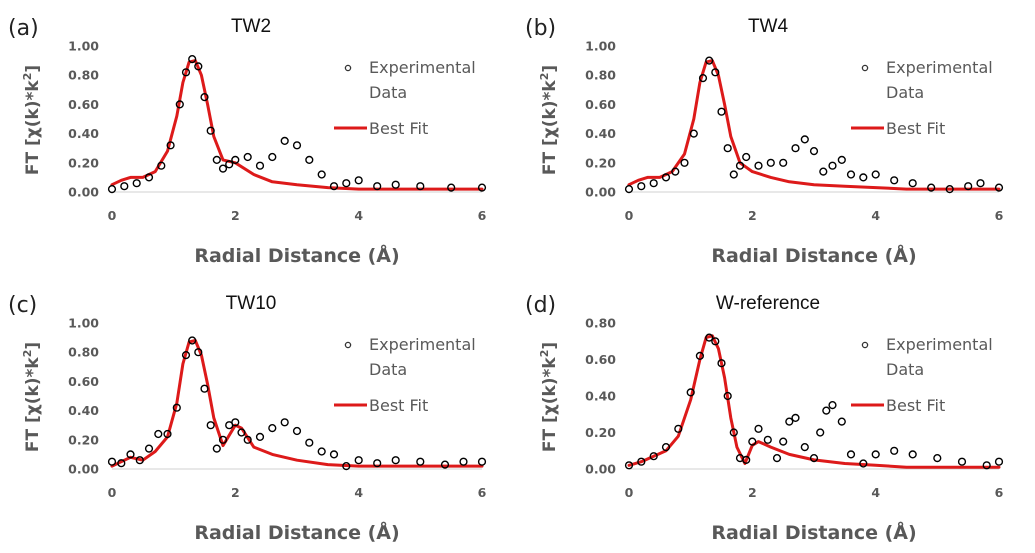 This screenshot has width=1035, height=553. What do you see at coordinates (752, 215) in the screenshot?
I see `x-tick-label: 2` at bounding box center [752, 215].